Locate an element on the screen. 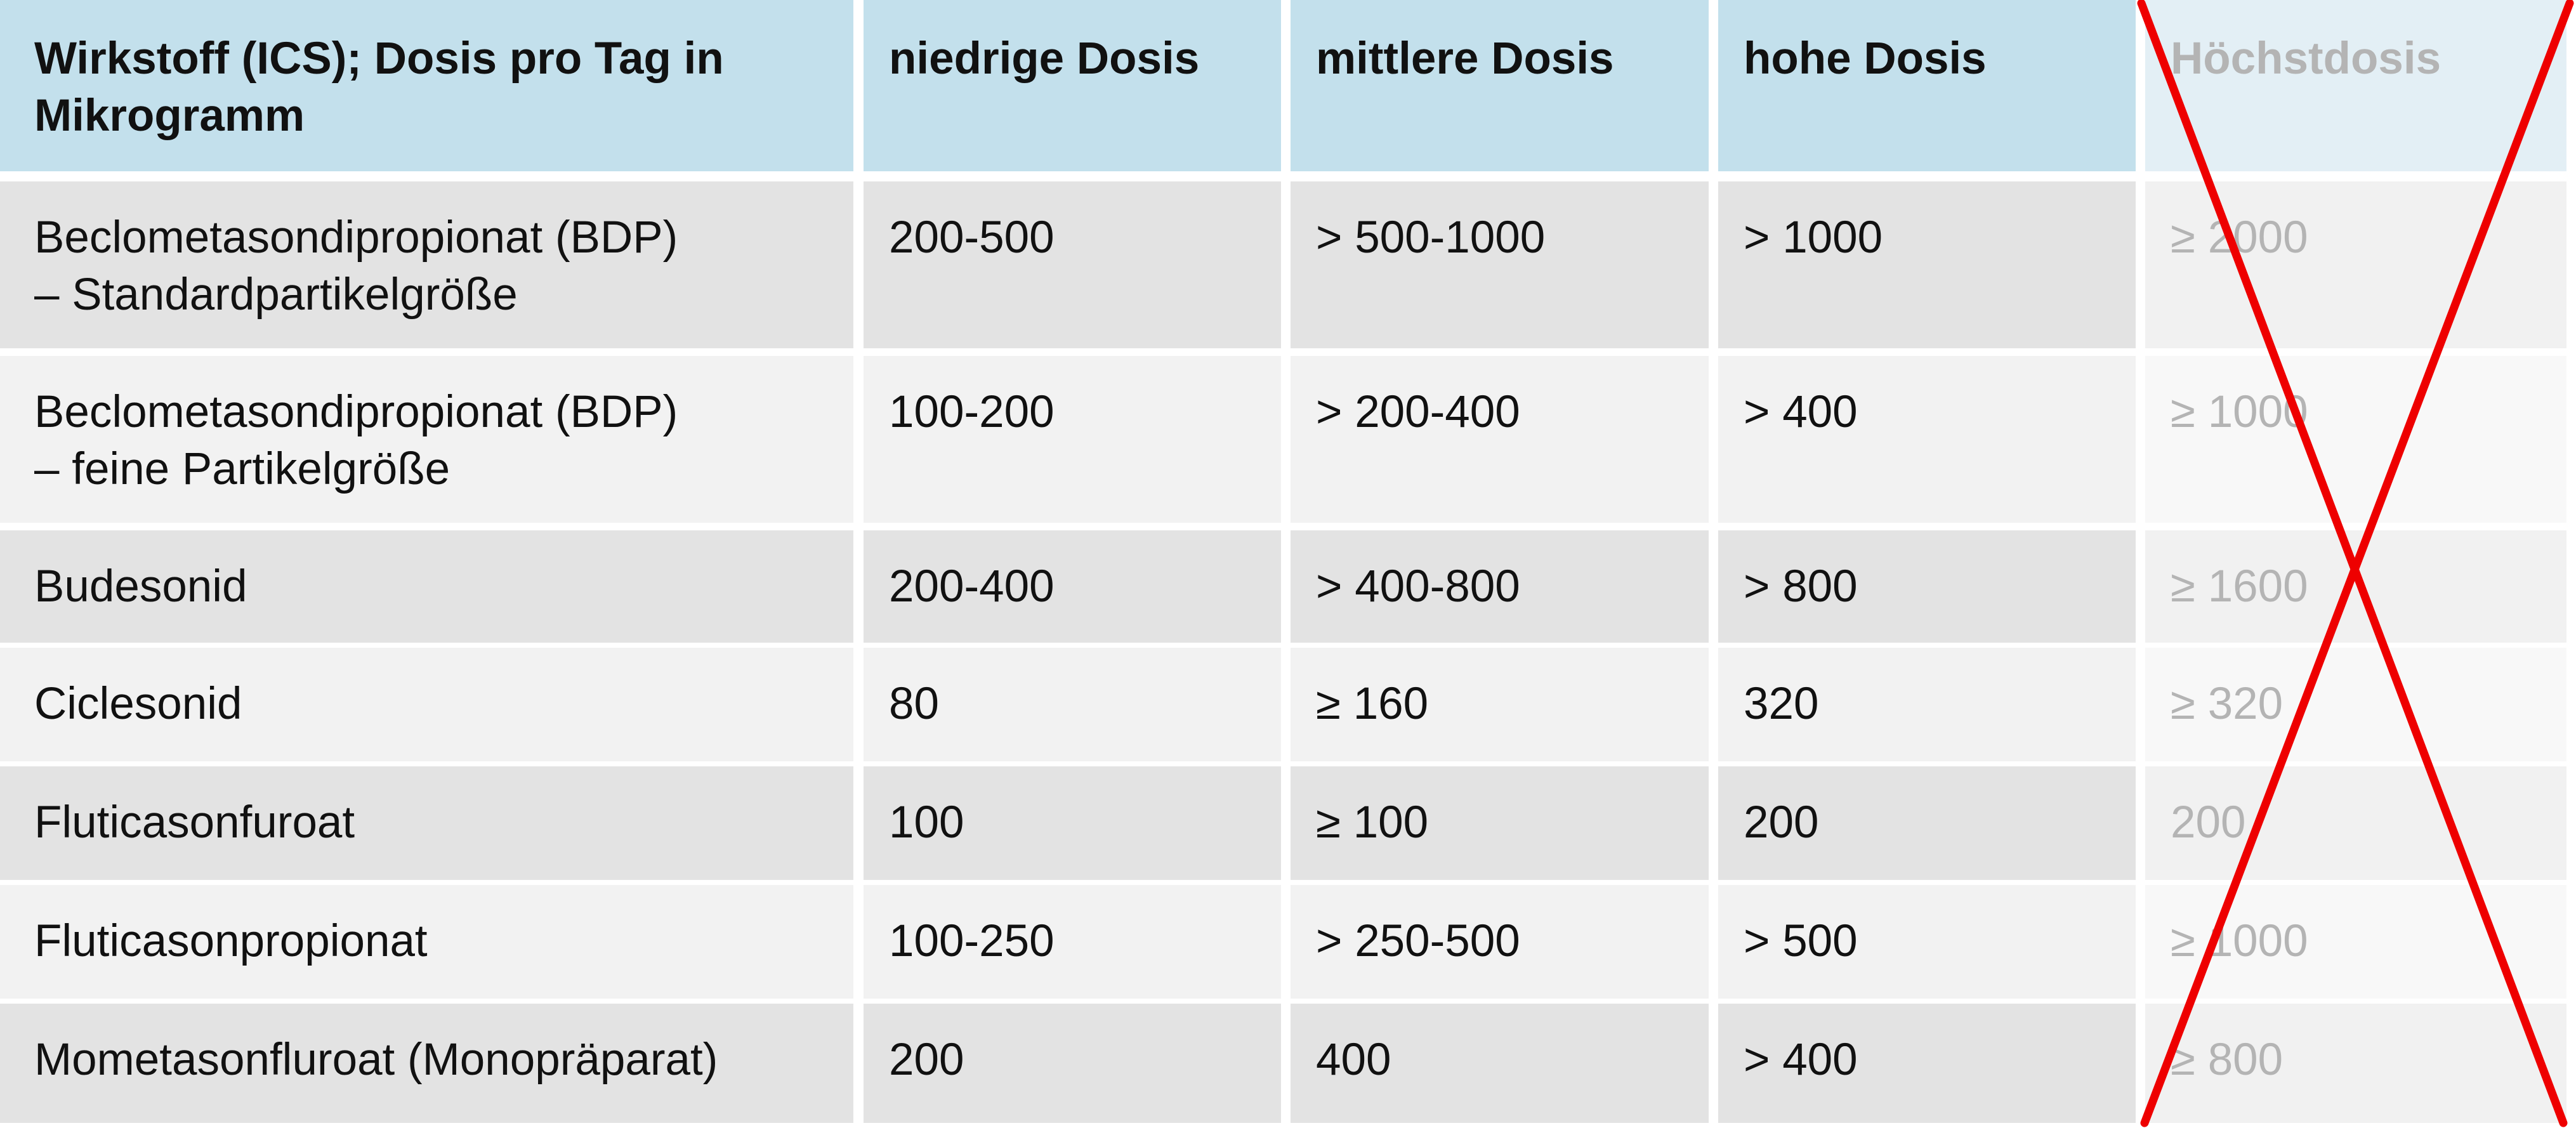 Image resolution: width=2576 pixels, height=1128 pixels. cell-text: 100-250 is located at coordinates (972, 941).